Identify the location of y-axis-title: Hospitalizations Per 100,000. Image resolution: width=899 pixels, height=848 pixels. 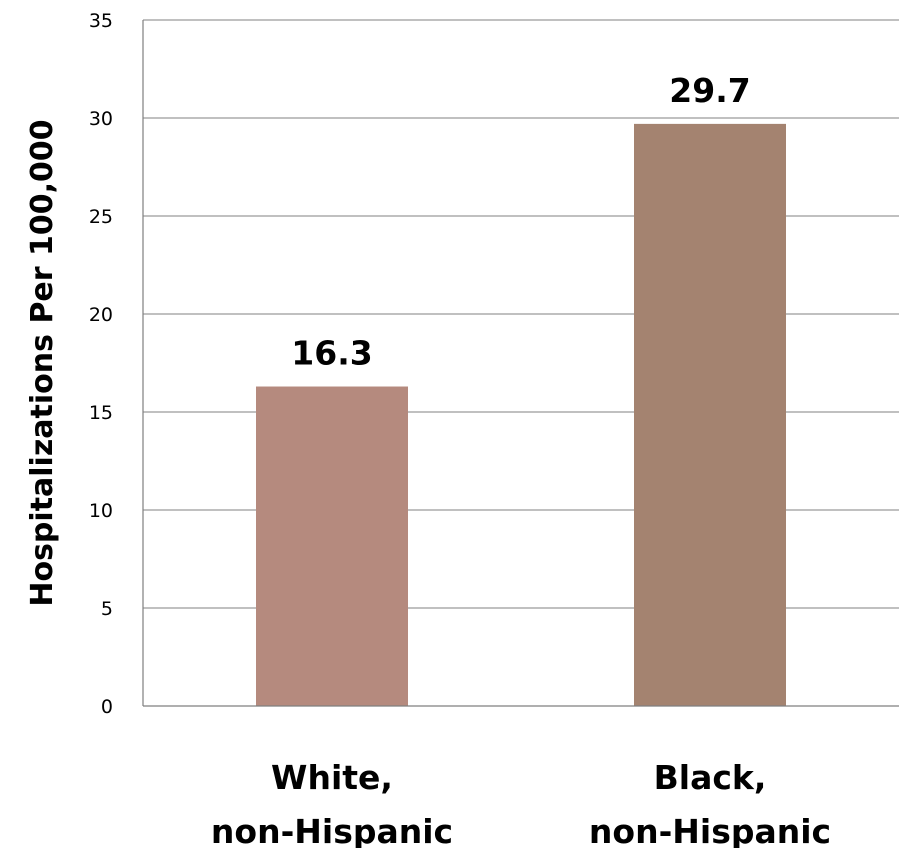
(42, 362).